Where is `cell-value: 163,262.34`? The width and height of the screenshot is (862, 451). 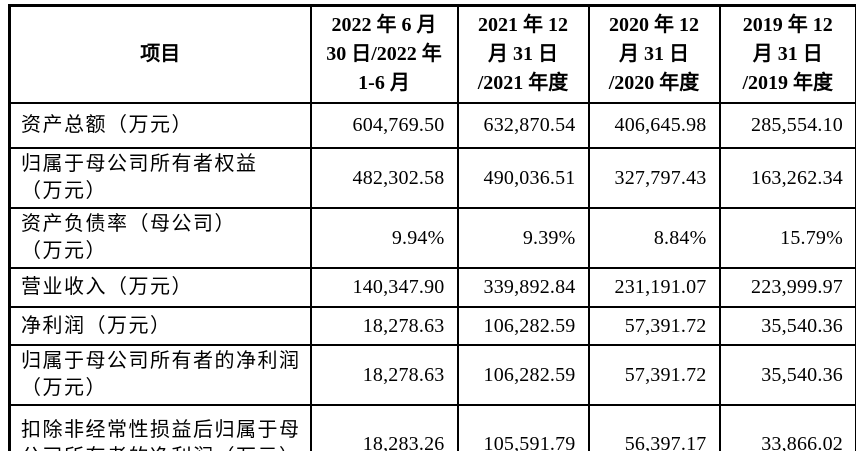
cell-value: 163,262.34 is located at coordinates (787, 178).